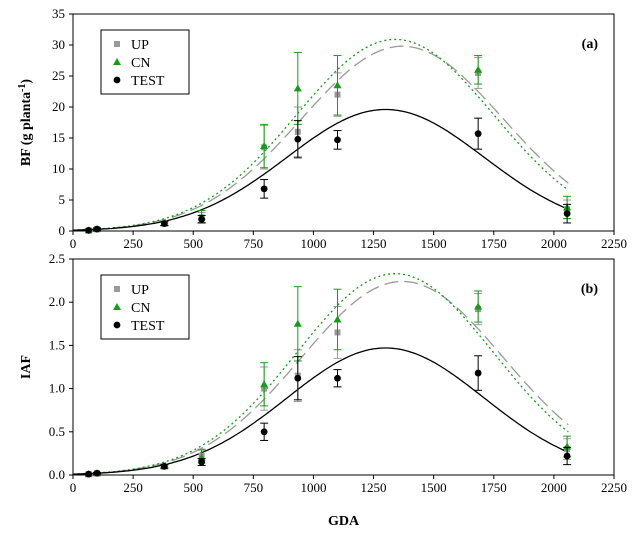 The image size is (635, 534). What do you see at coordinates (57, 431) in the screenshot?
I see `y-tick-label: 0.5` at bounding box center [57, 431].